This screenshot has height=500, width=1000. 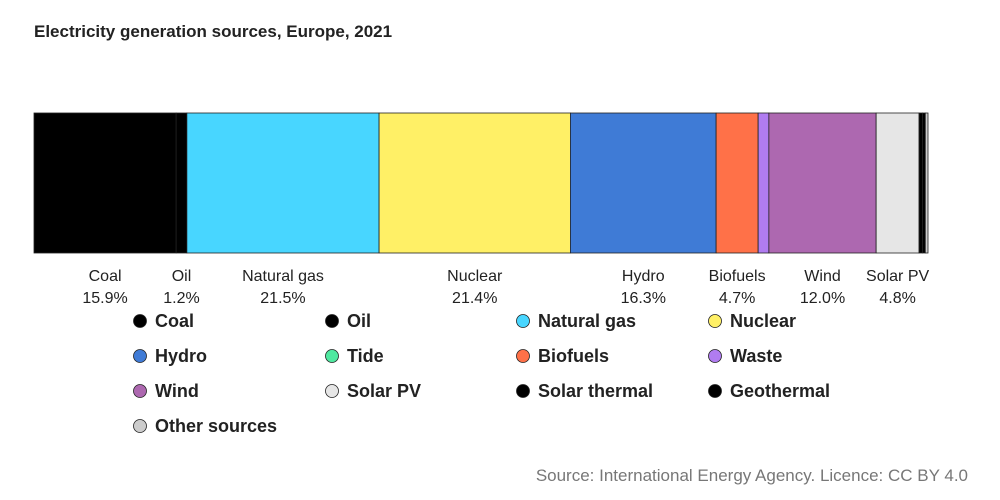 What do you see at coordinates (897, 183) in the screenshot?
I see `bar-segment-solar-pv` at bounding box center [897, 183].